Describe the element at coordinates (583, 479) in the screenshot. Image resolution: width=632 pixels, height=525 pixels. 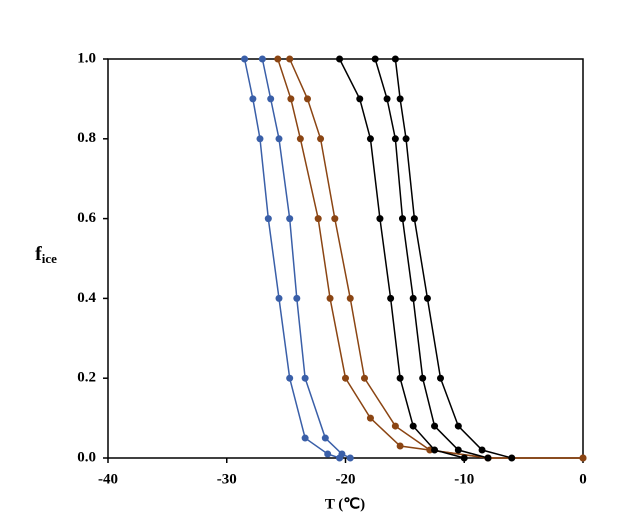
I see `x-tick-label: 0` at that location.